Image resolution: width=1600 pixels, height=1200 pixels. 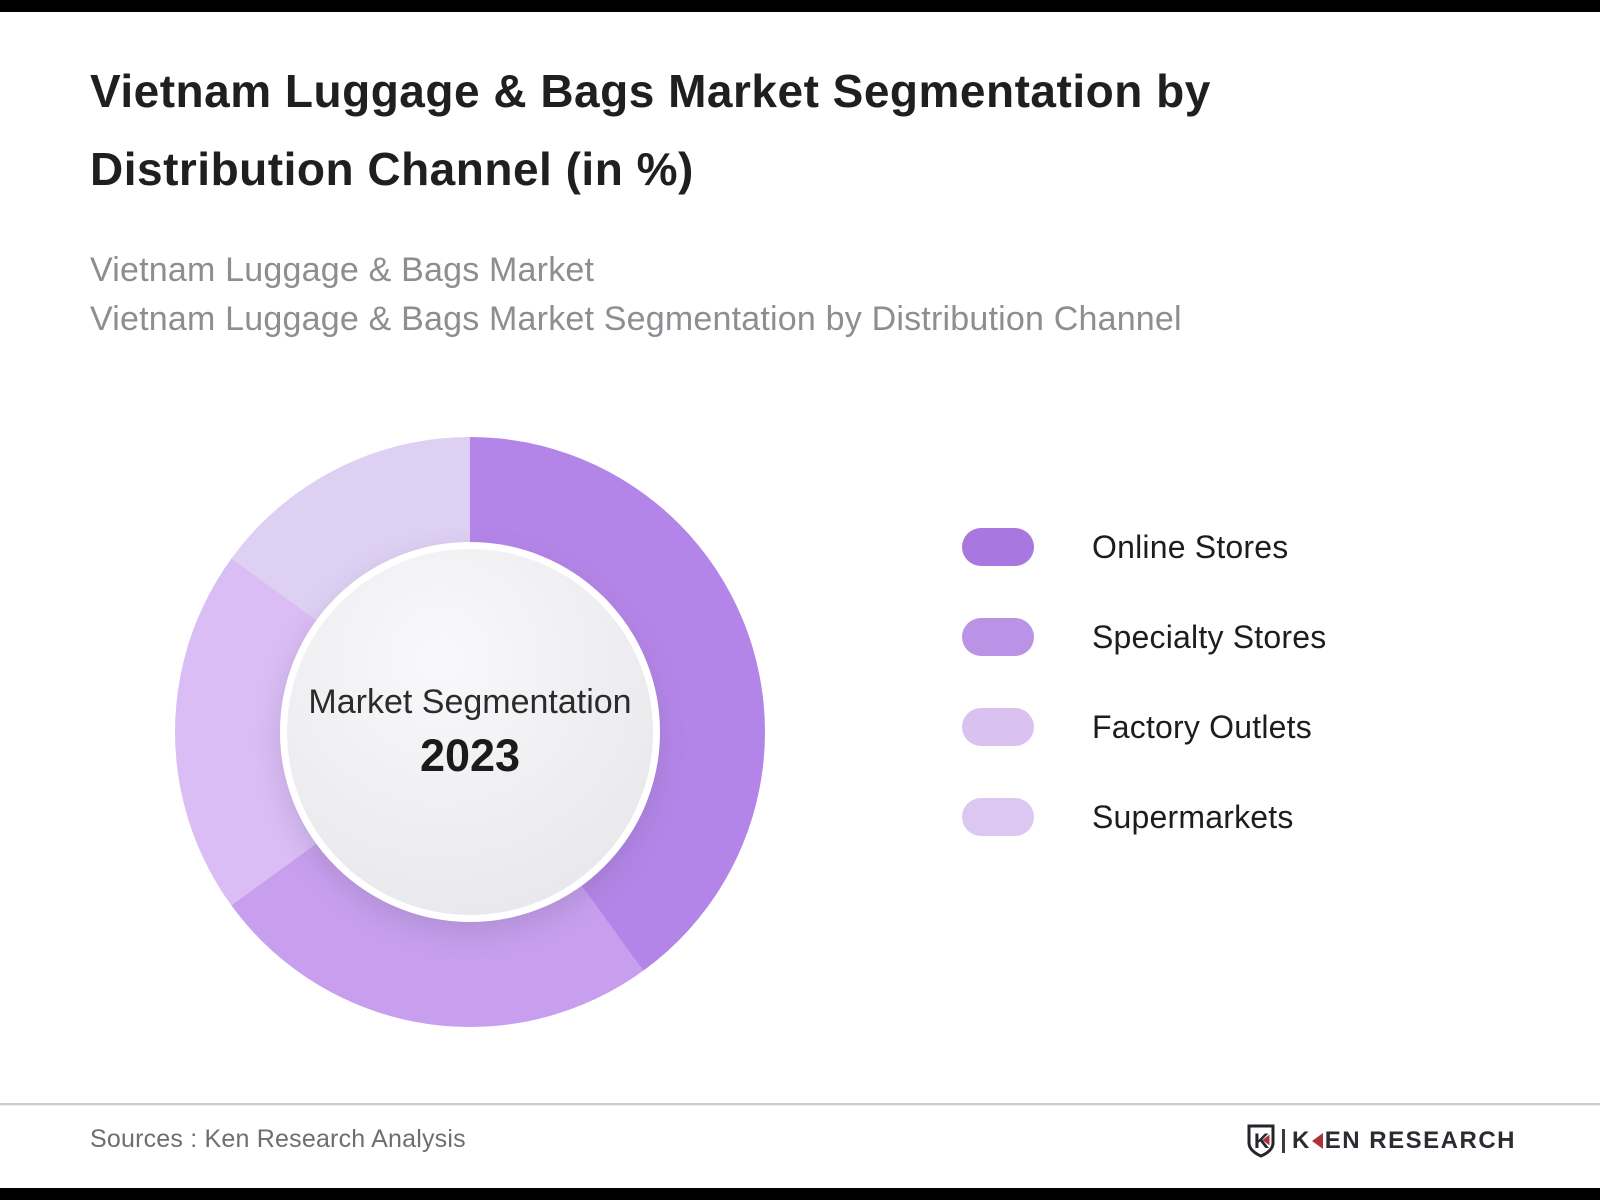 What do you see at coordinates (1209, 636) in the screenshot?
I see `legend-label: Specialty Stores` at bounding box center [1209, 636].